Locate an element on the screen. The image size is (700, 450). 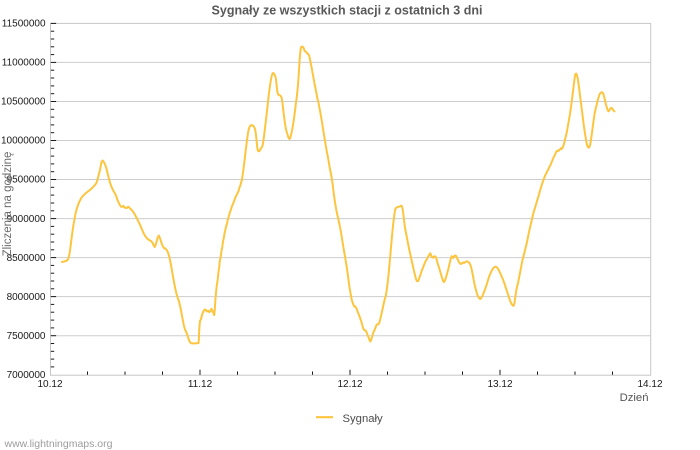
svg-text: 13.12 is located at coordinates (499, 384).